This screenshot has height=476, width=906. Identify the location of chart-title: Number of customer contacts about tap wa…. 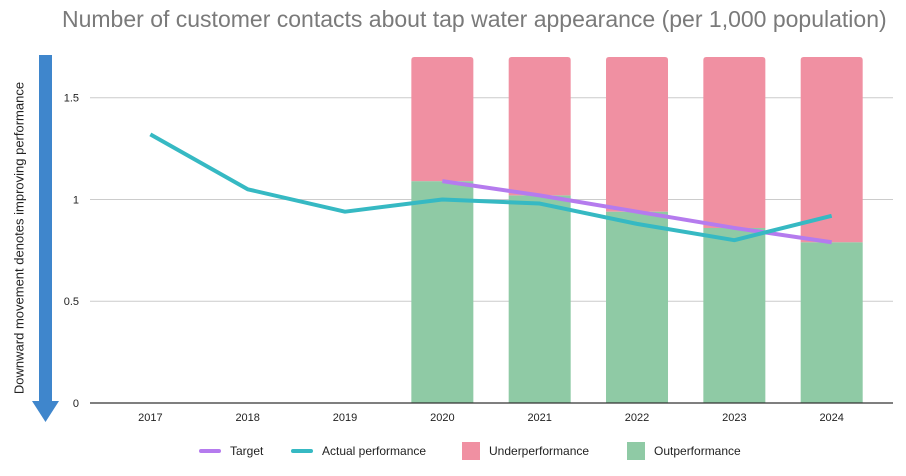
(474, 19).